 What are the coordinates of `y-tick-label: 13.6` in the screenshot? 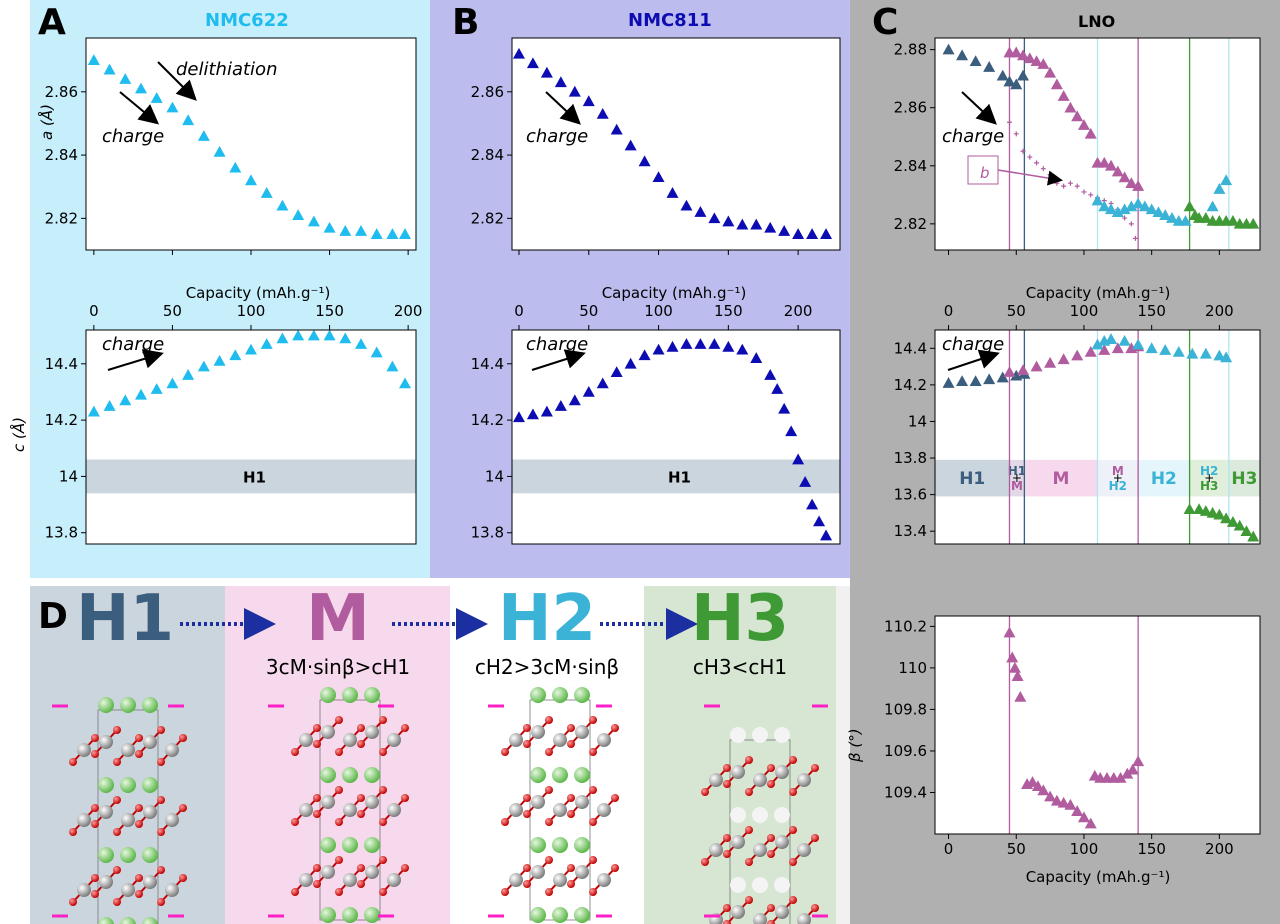 It's located at (910, 495).